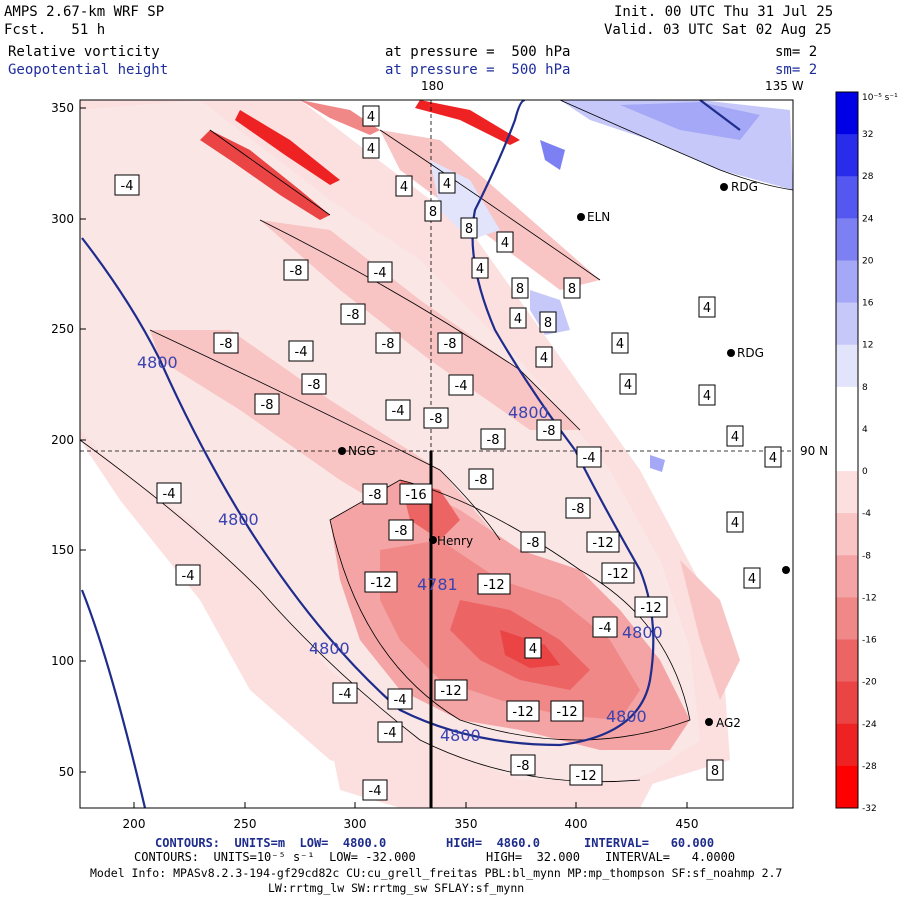 This screenshot has height=900, width=900. I want to click on colorbar-label: 0, so click(865, 472).